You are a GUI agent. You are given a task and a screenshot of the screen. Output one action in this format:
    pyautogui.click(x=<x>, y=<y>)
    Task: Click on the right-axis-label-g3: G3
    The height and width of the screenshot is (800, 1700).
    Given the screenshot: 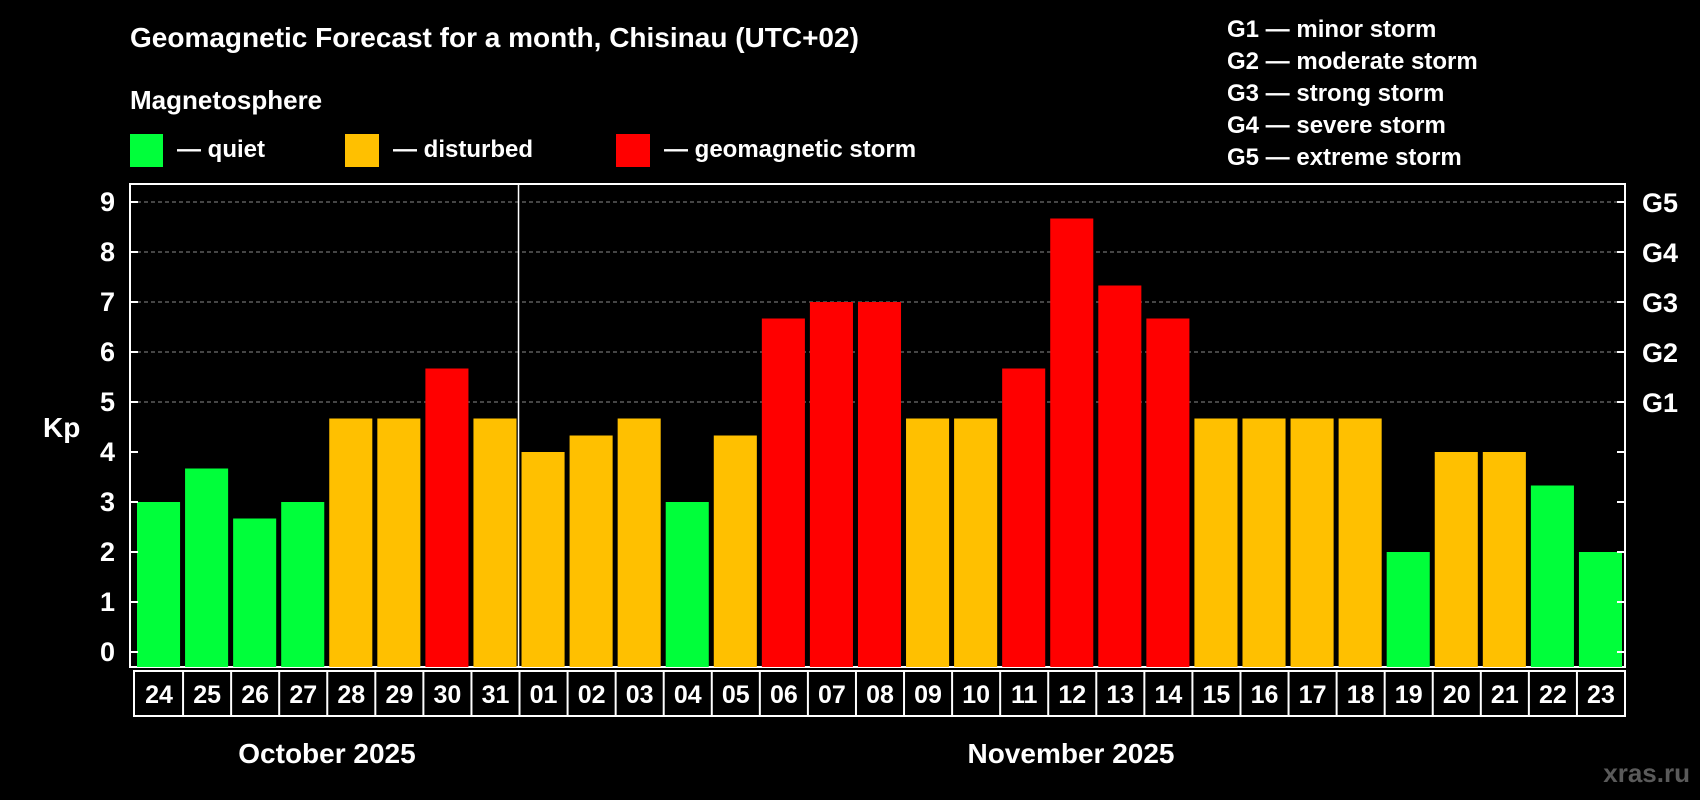 What is the action you would take?
    pyautogui.click(x=1660, y=303)
    